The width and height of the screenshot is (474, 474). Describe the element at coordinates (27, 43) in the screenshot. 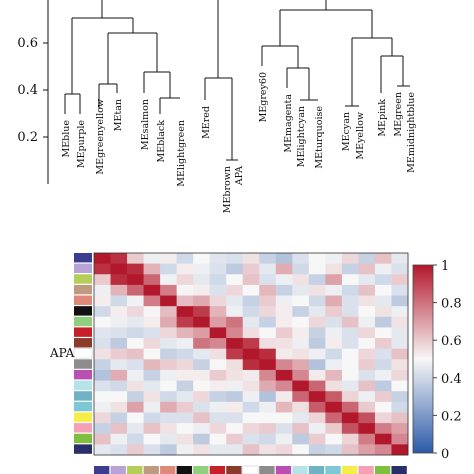

I see `y-tick-label: 0.6` at that location.